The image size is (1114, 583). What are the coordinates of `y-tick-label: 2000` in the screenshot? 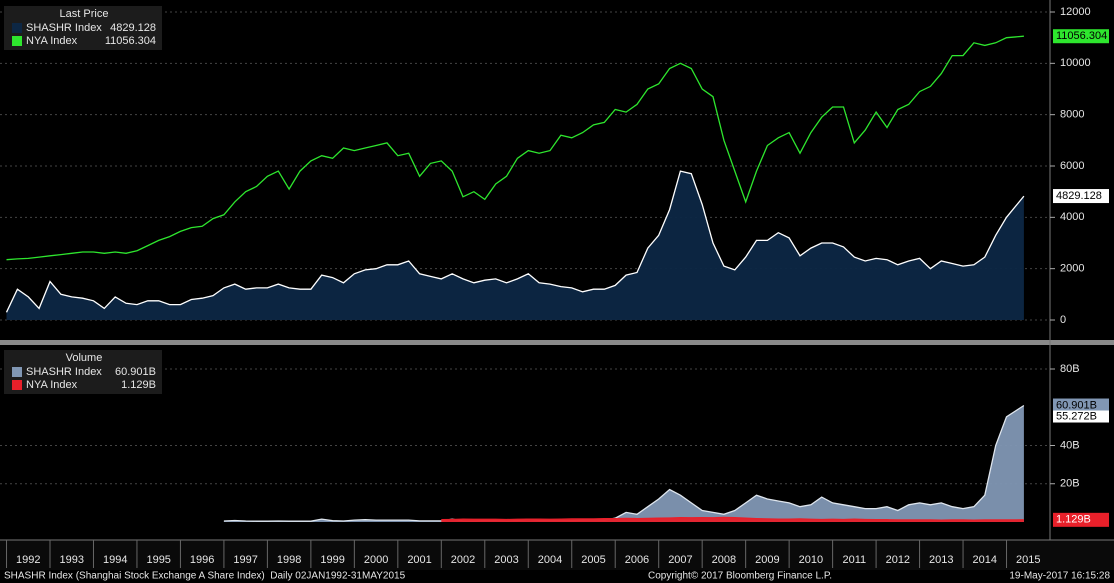 It's located at (1072, 269).